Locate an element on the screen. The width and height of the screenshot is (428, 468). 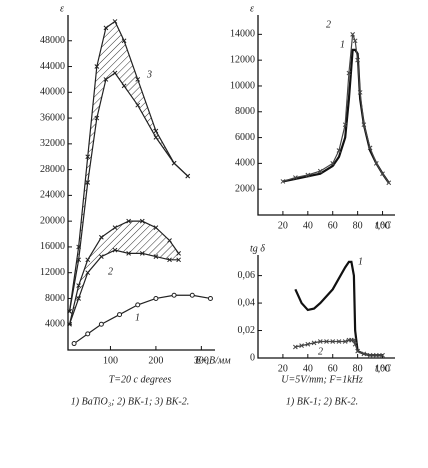
y-tick-label: 0,02 is located at coordinates (247, 330).